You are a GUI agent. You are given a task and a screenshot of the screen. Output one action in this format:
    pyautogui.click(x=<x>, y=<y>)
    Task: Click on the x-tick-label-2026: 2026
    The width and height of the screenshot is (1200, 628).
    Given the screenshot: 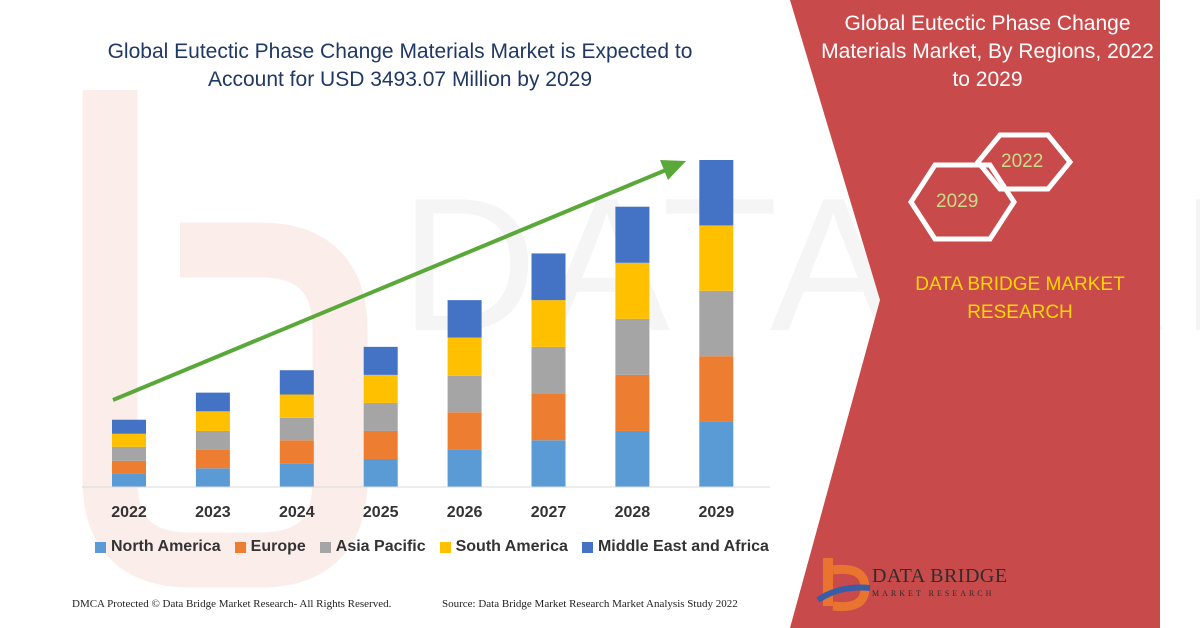 What is the action you would take?
    pyautogui.click(x=465, y=512)
    